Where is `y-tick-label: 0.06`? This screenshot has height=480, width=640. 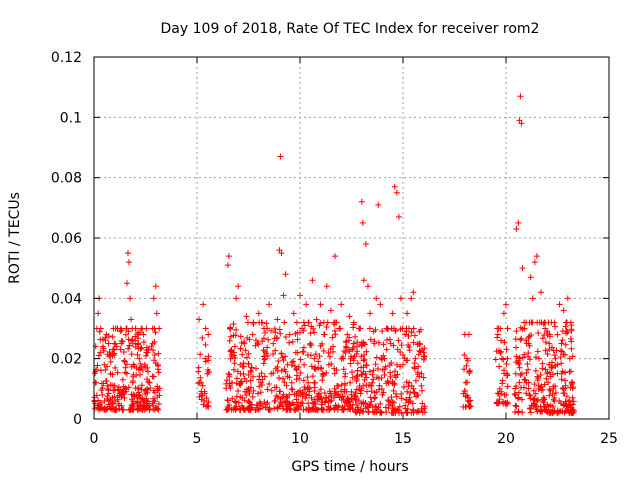 y-tick-label: 0.06 is located at coordinates (66, 239).